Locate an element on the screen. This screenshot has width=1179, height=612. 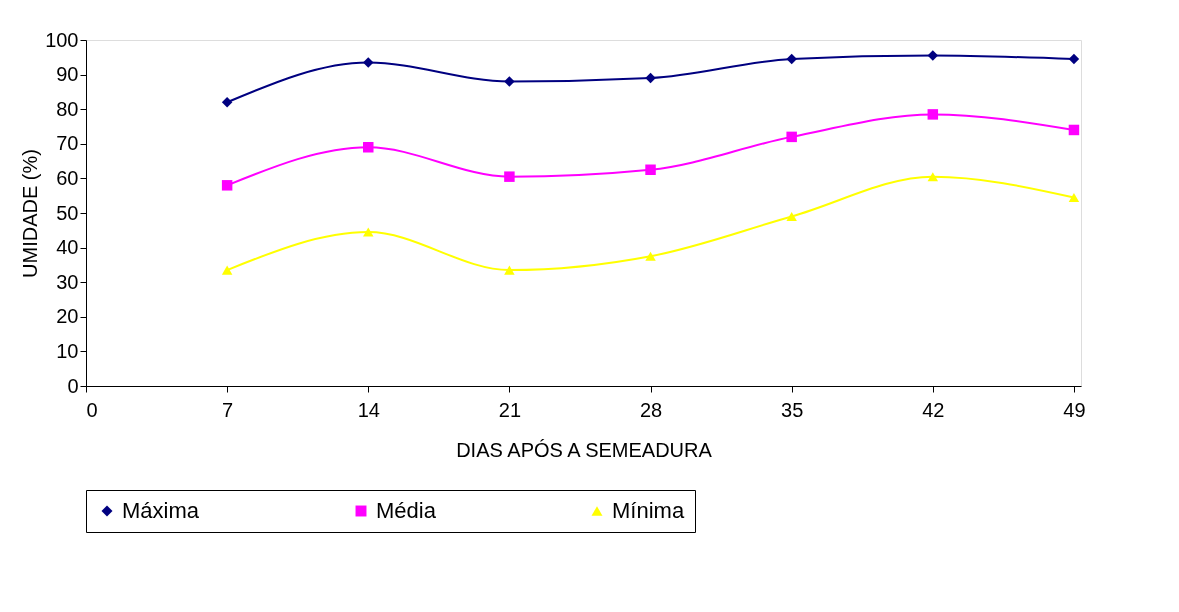
y-tick-label: 70 is located at coordinates (67, 143).